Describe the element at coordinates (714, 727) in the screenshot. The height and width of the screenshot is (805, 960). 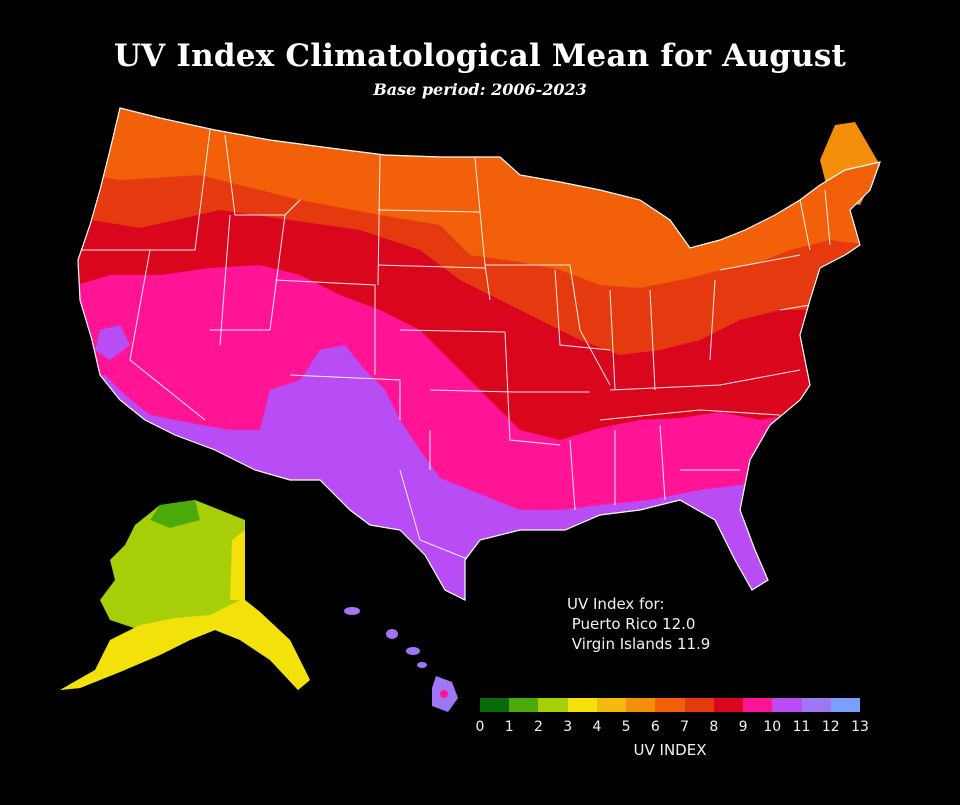
I see `legend-tick-label: 8` at that location.